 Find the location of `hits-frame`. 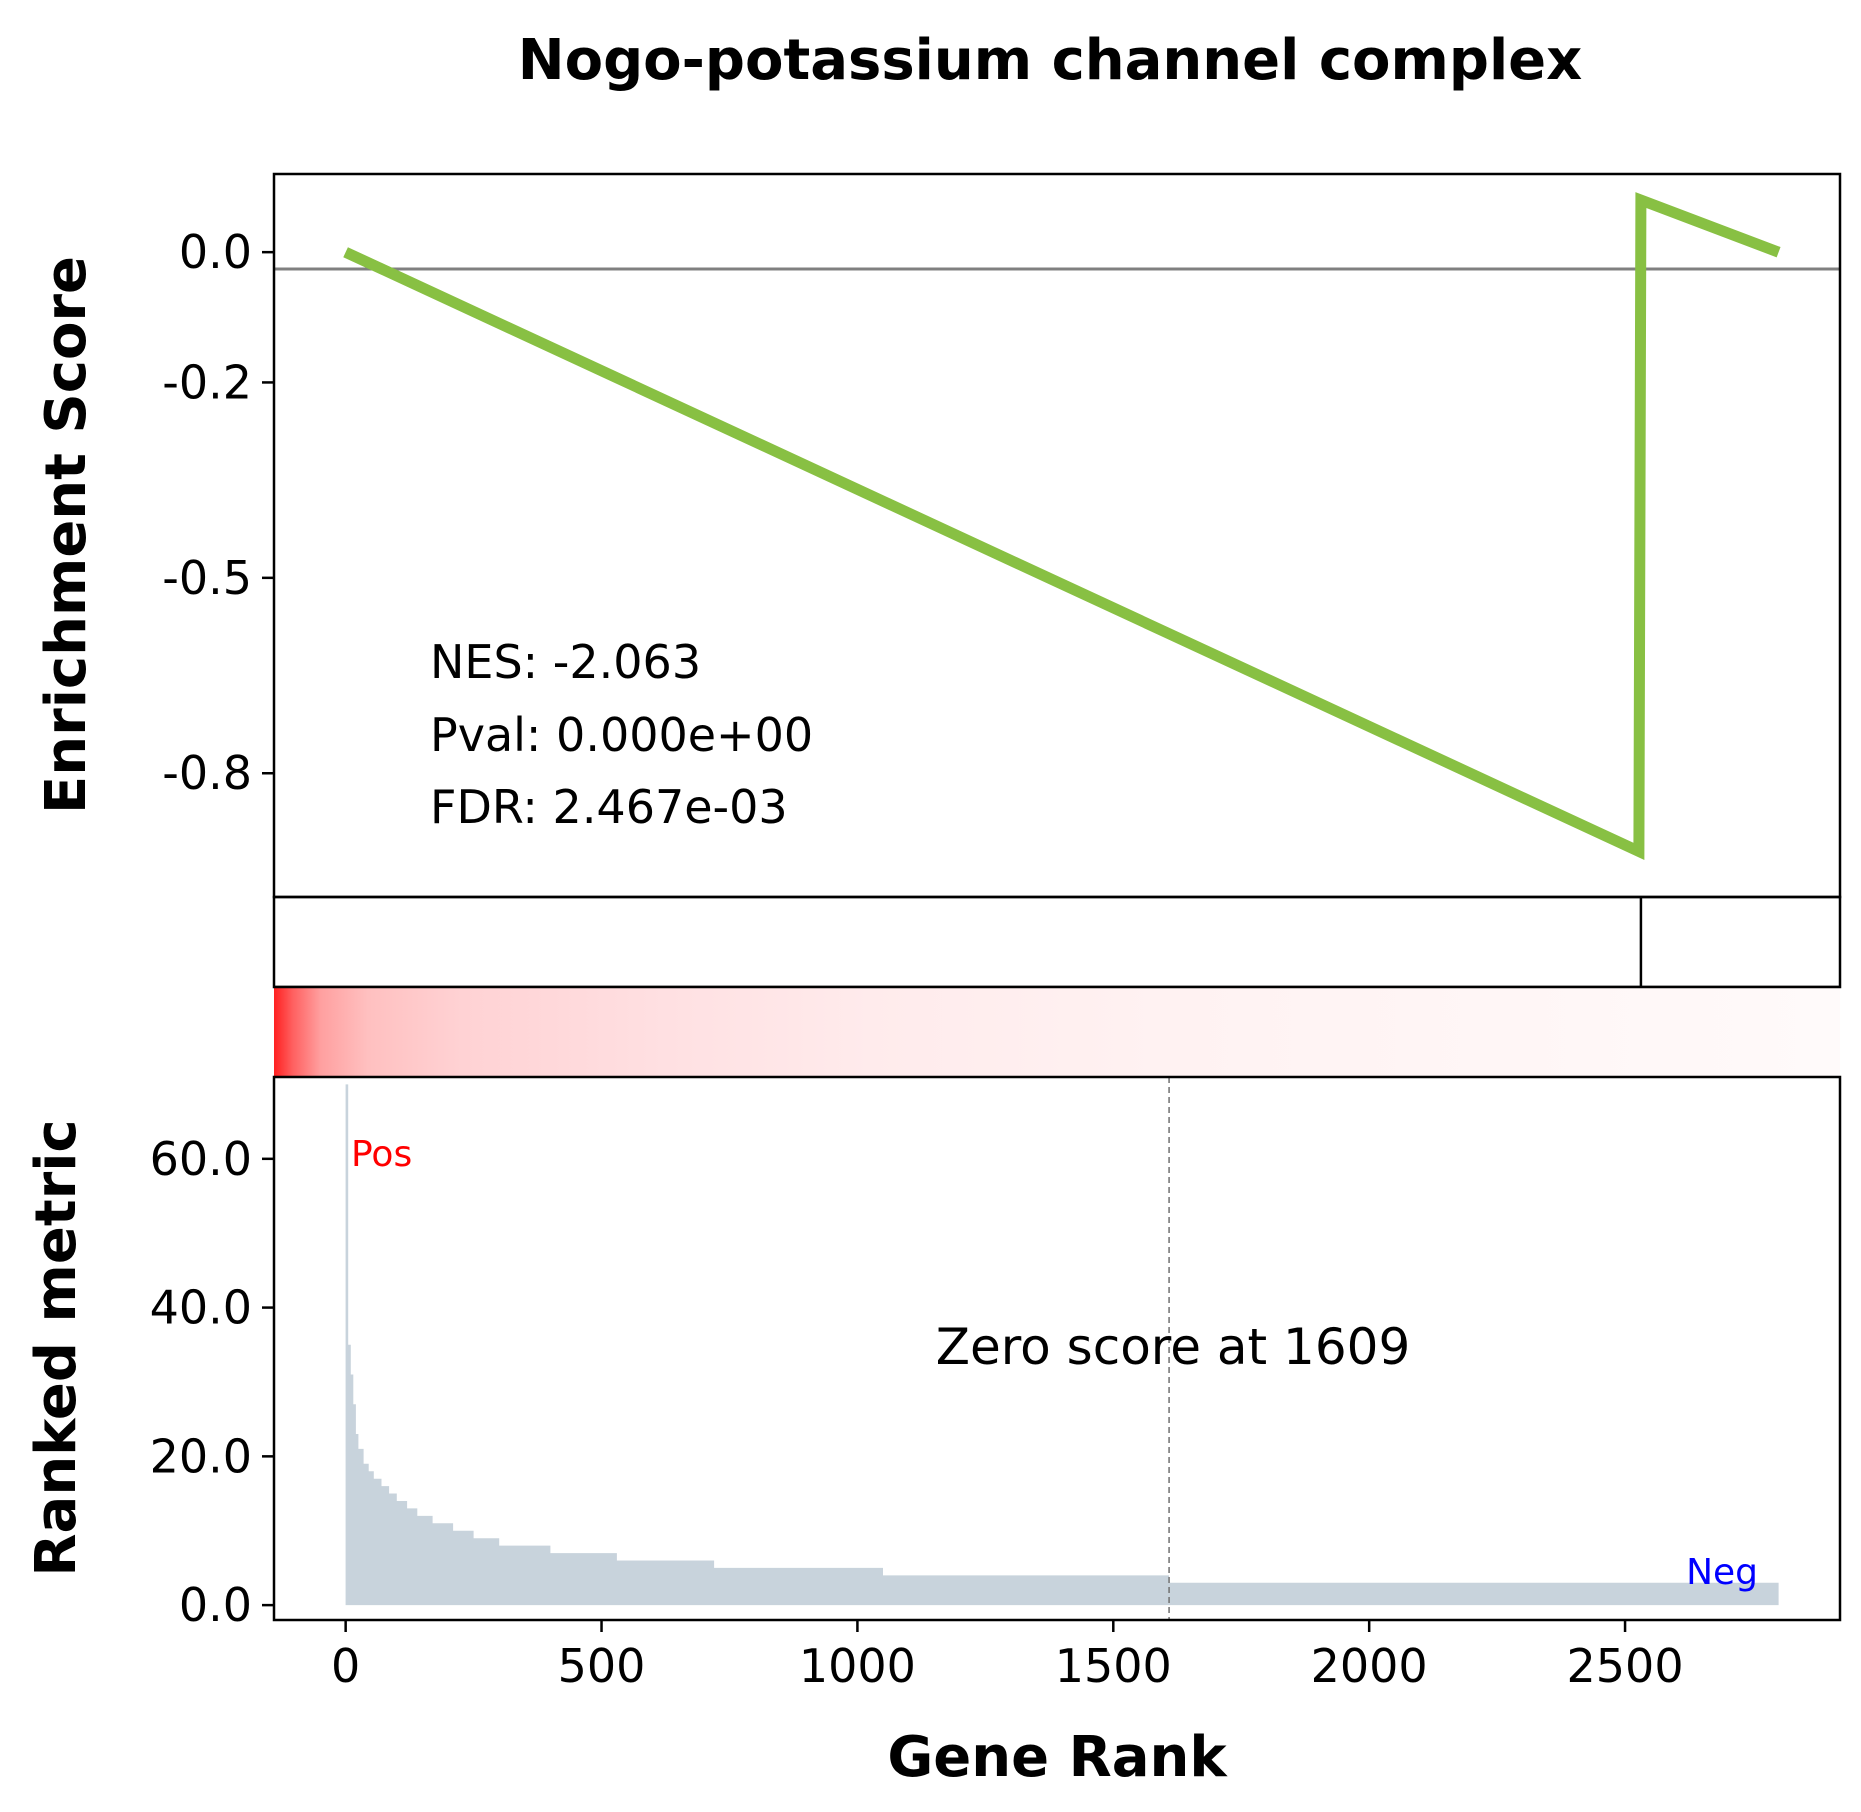

hits-frame is located at coordinates (1057, 942).